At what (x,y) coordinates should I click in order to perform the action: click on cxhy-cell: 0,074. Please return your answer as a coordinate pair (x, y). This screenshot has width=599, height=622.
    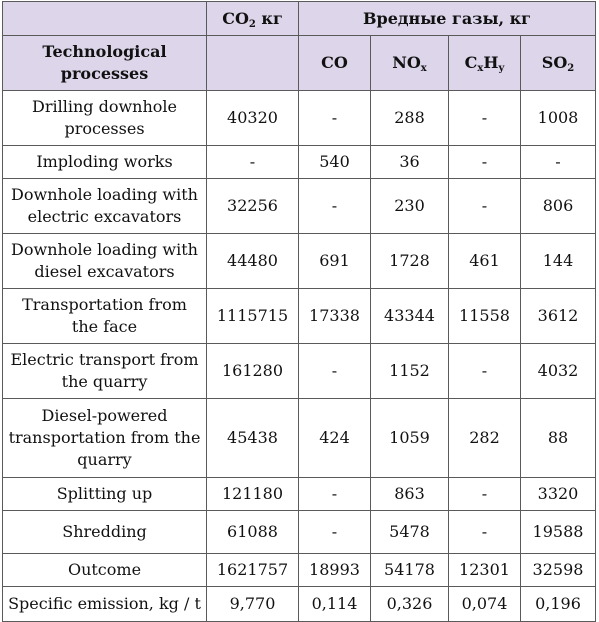
    Looking at the image, I should click on (484, 604).